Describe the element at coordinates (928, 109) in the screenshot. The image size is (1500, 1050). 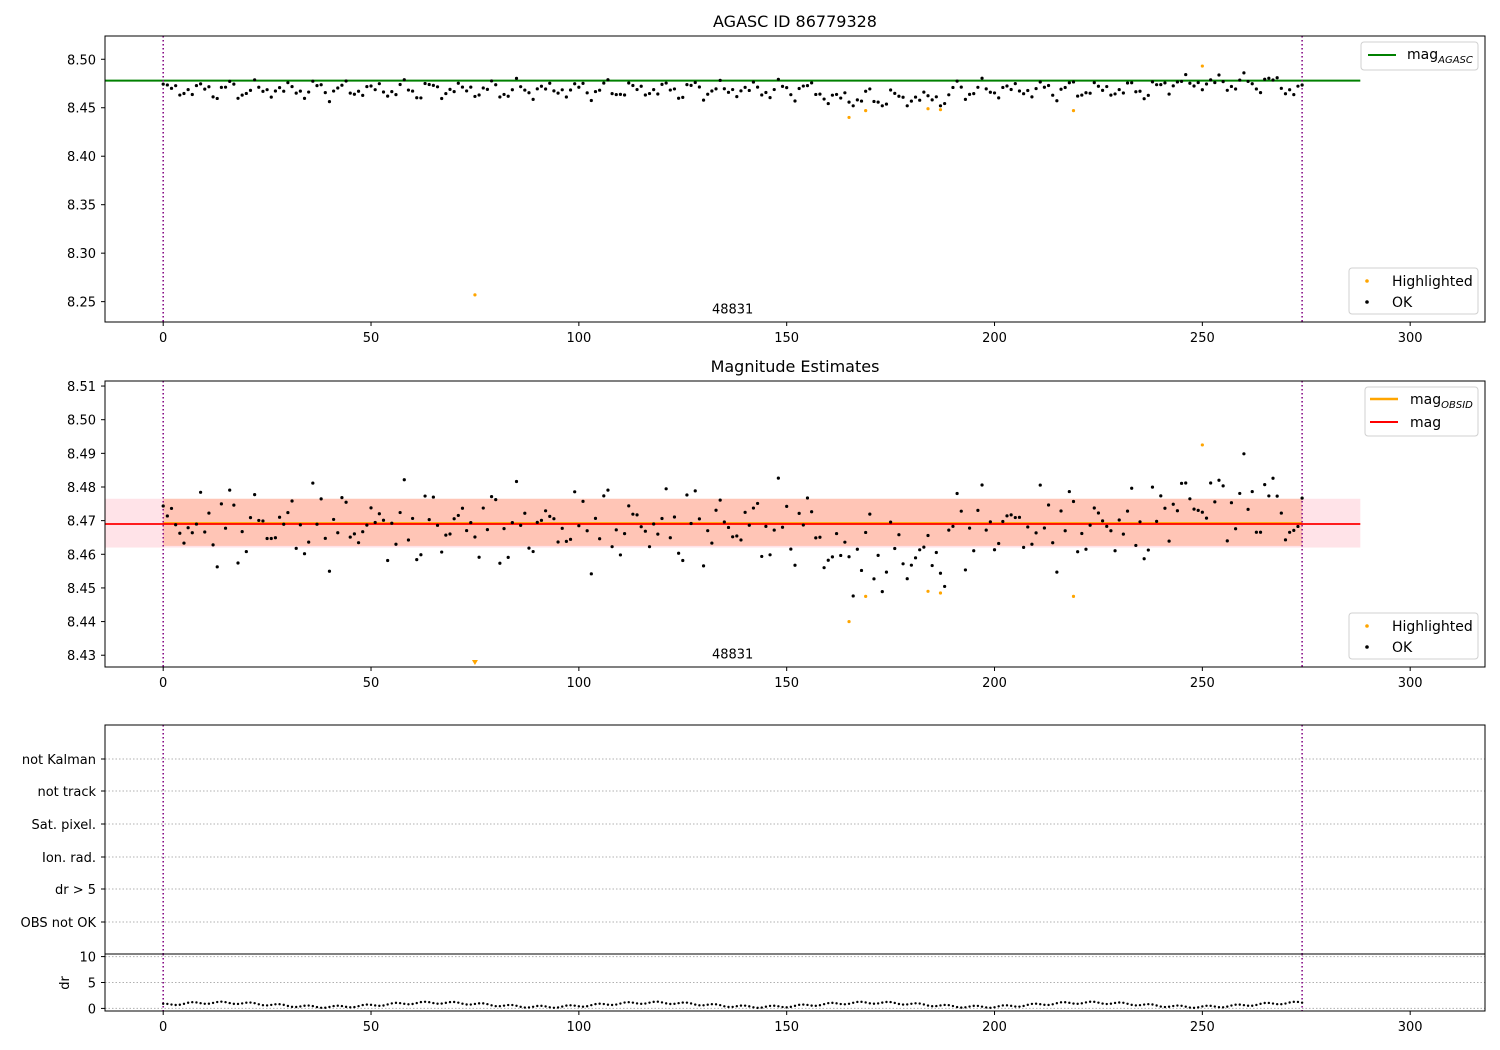
I see `highlighted-point` at that location.